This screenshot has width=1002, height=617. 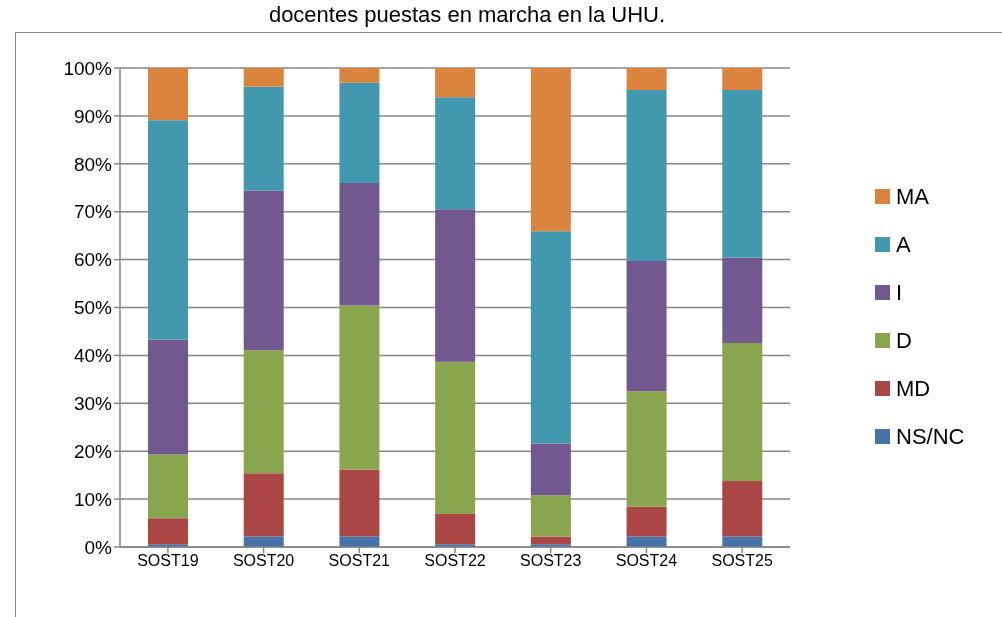 What do you see at coordinates (930, 436) in the screenshot?
I see `legend-label: NS/NC` at bounding box center [930, 436].